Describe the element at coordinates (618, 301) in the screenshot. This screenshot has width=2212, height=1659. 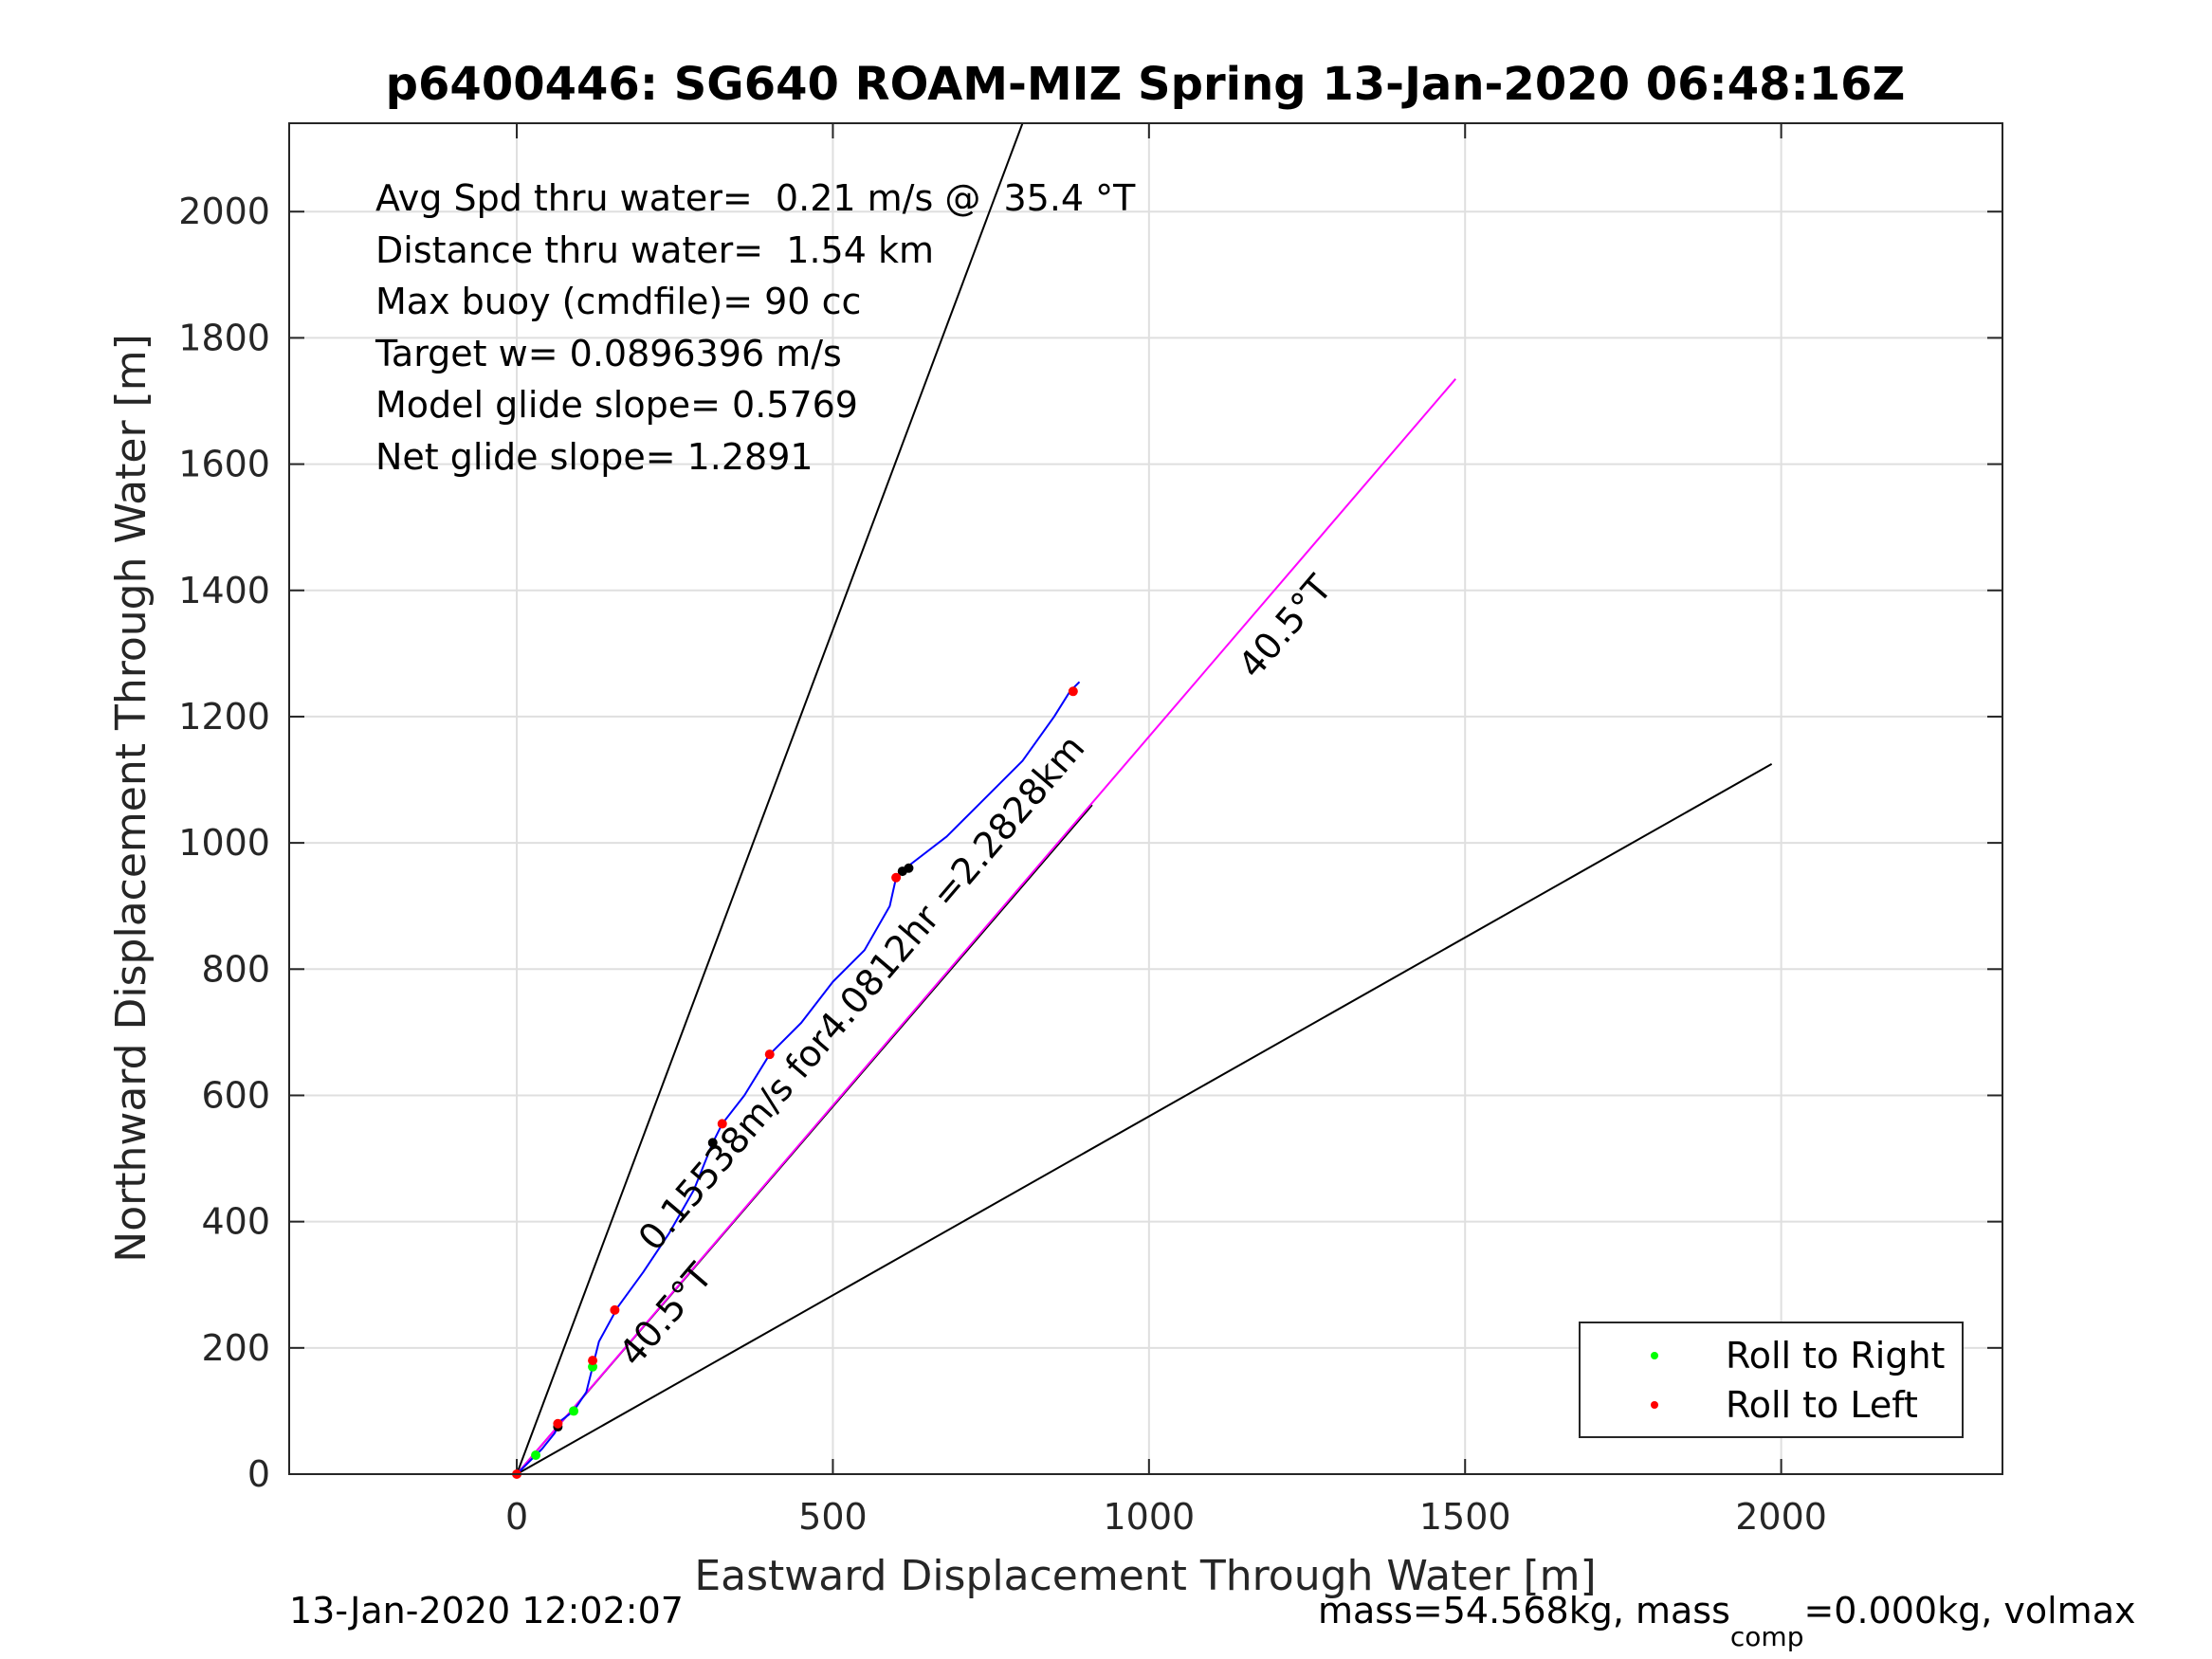
I see `annotation-max-buoy: Max buoy (cmdfile)= 90 cc` at that location.